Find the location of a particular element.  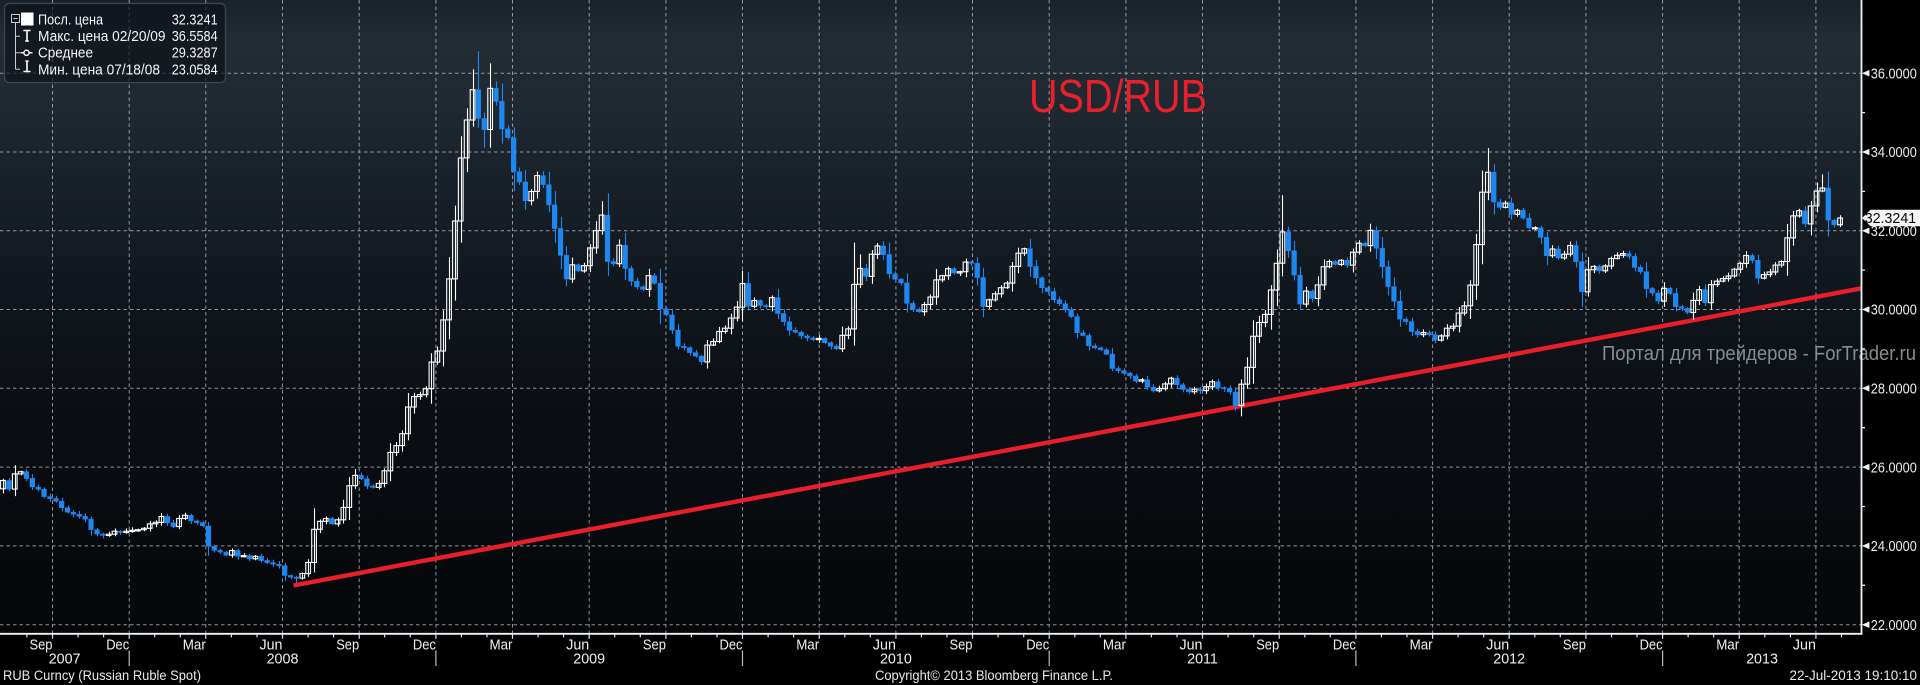

svg-text: 2008 is located at coordinates (283, 660).